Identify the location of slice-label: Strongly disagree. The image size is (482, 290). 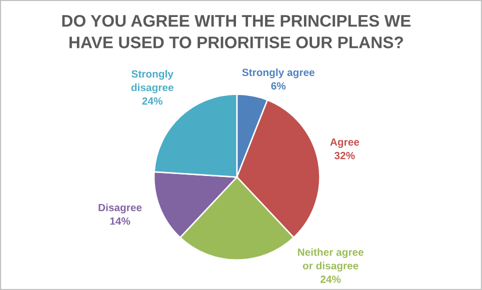
(152, 82).